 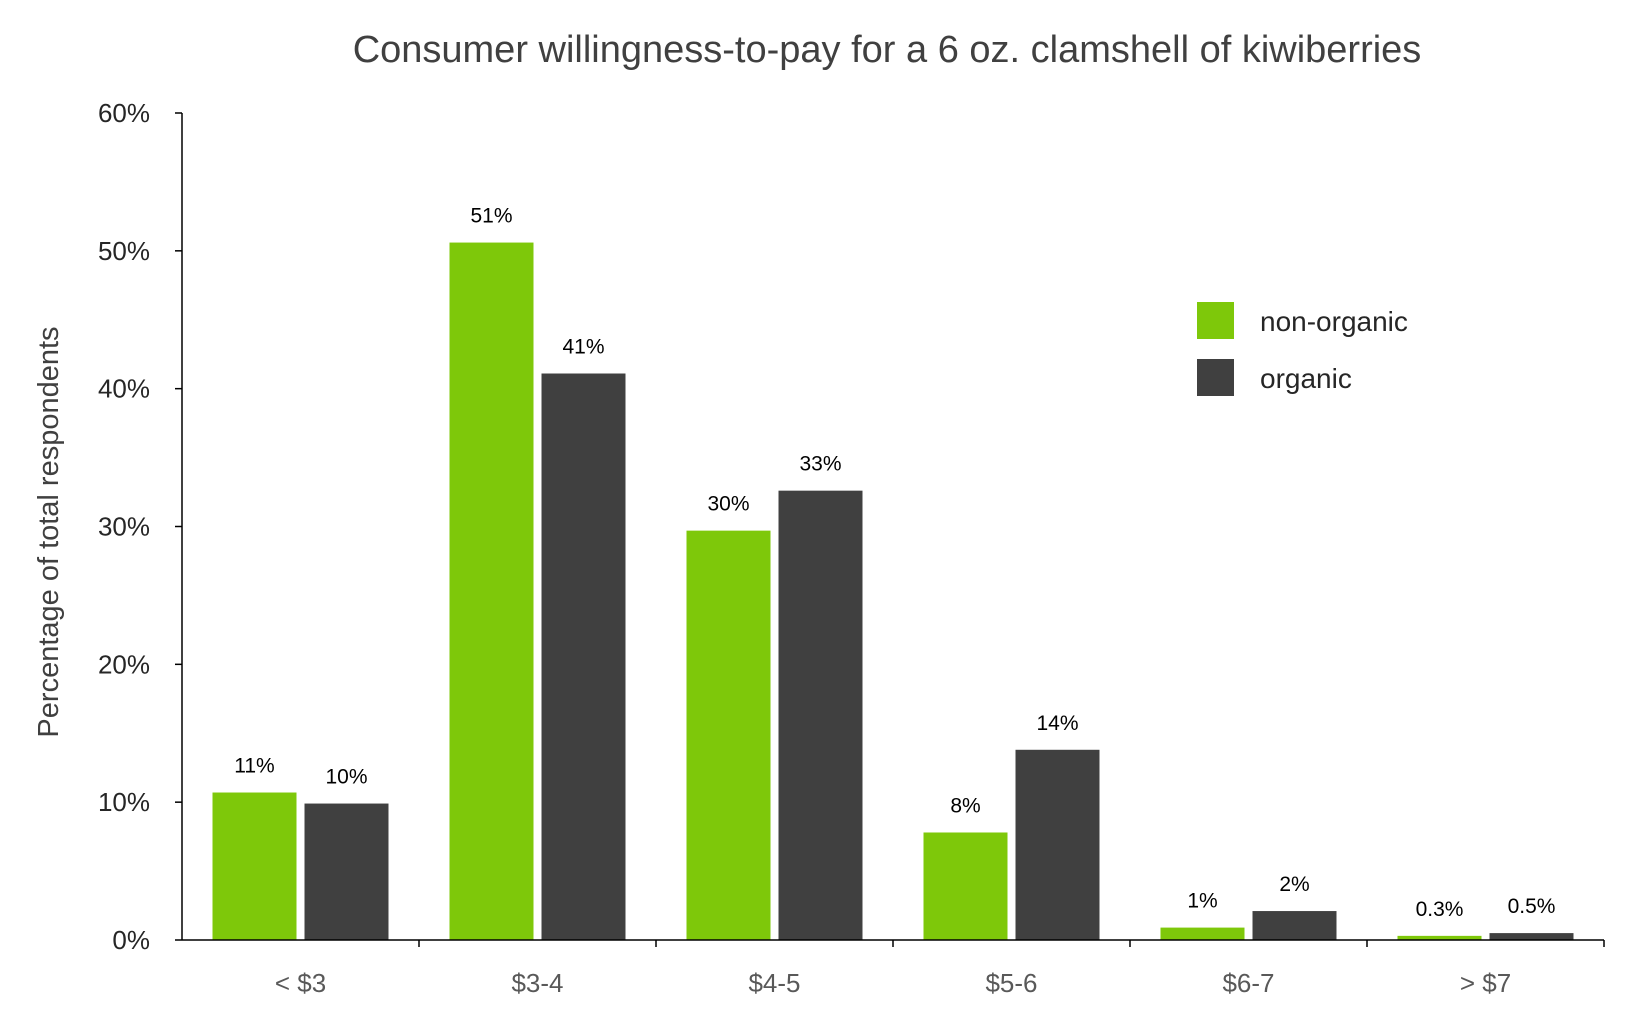 I want to click on legend-swatch-organic, so click(x=1215, y=377).